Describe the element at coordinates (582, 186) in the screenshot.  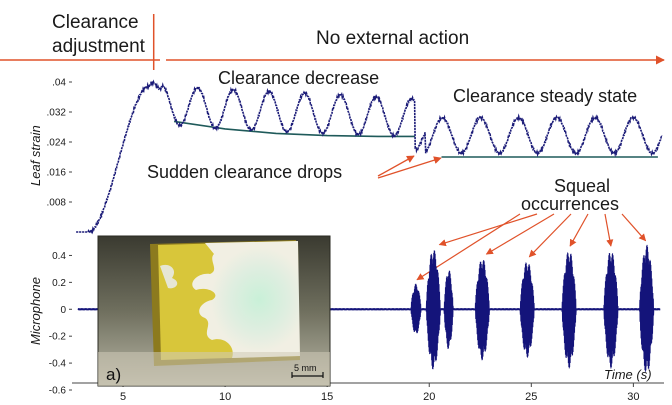
I see `squeal-label-line-1: Squeal` at that location.